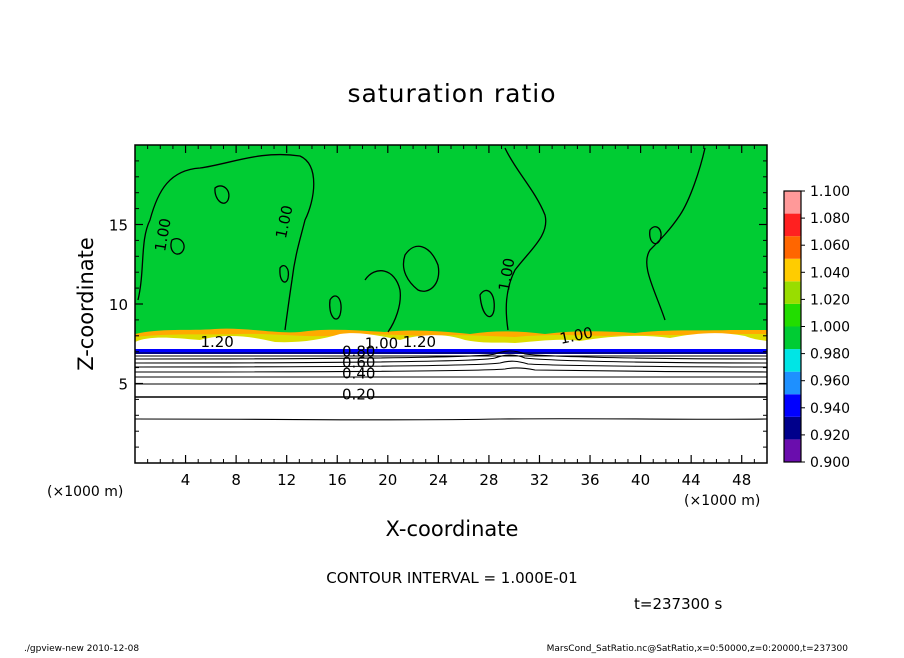 The height and width of the screenshot is (658, 904). Describe the element at coordinates (830, 355) in the screenshot. I see `colorbar-label: 0.980` at that location.